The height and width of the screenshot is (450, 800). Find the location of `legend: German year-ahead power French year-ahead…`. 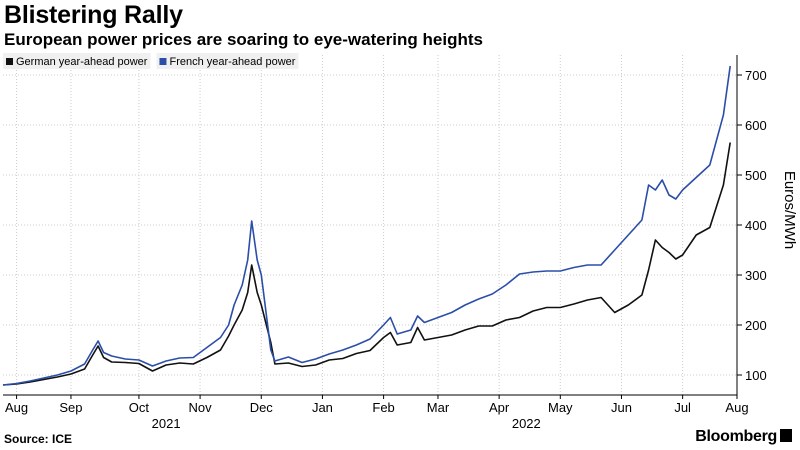

legend: German year-ahead power French year-ahead… is located at coordinates (151, 61).